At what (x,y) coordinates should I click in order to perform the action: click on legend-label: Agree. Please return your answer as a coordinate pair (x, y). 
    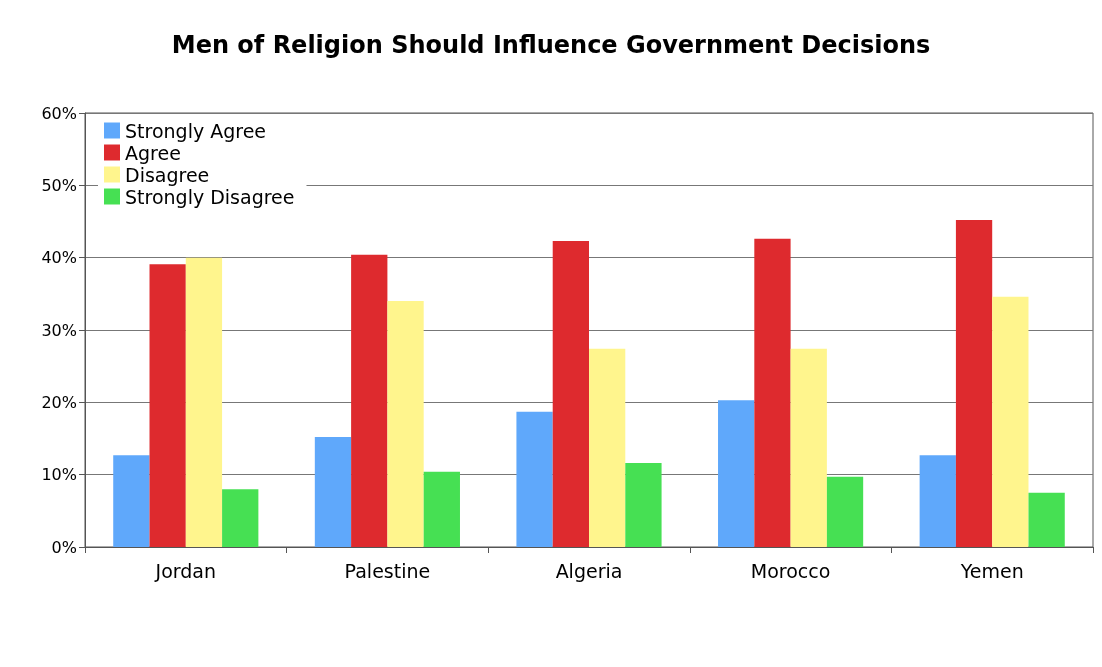
    Looking at the image, I should click on (153, 152).